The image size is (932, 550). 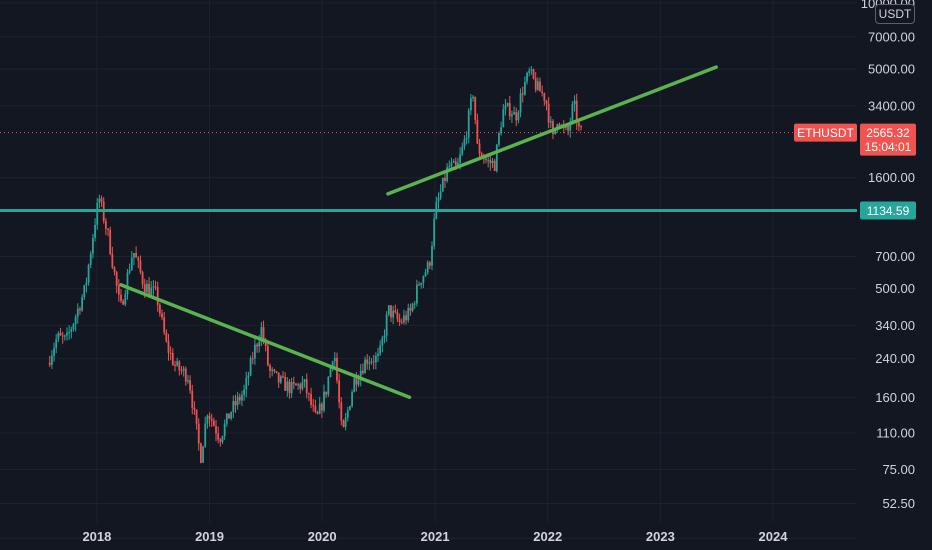 What do you see at coordinates (209, 536) in the screenshot?
I see `x-tick-label: 2019` at bounding box center [209, 536].